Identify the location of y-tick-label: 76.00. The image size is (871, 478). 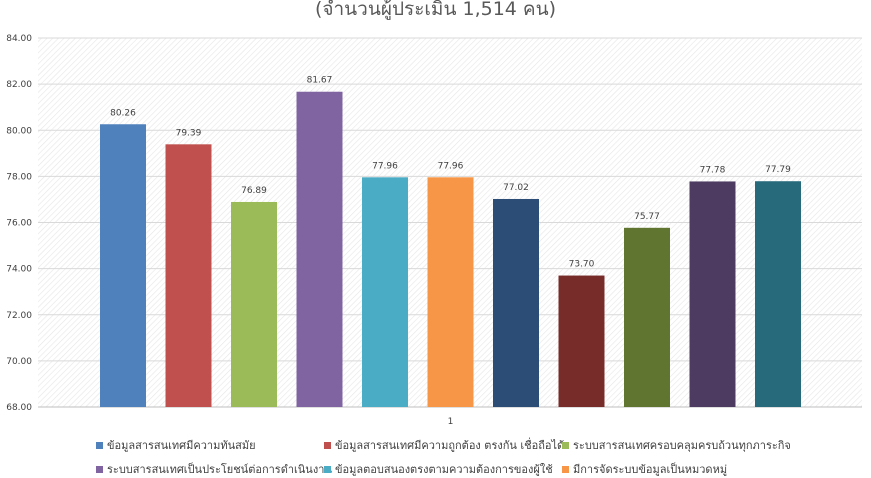
(19, 224).